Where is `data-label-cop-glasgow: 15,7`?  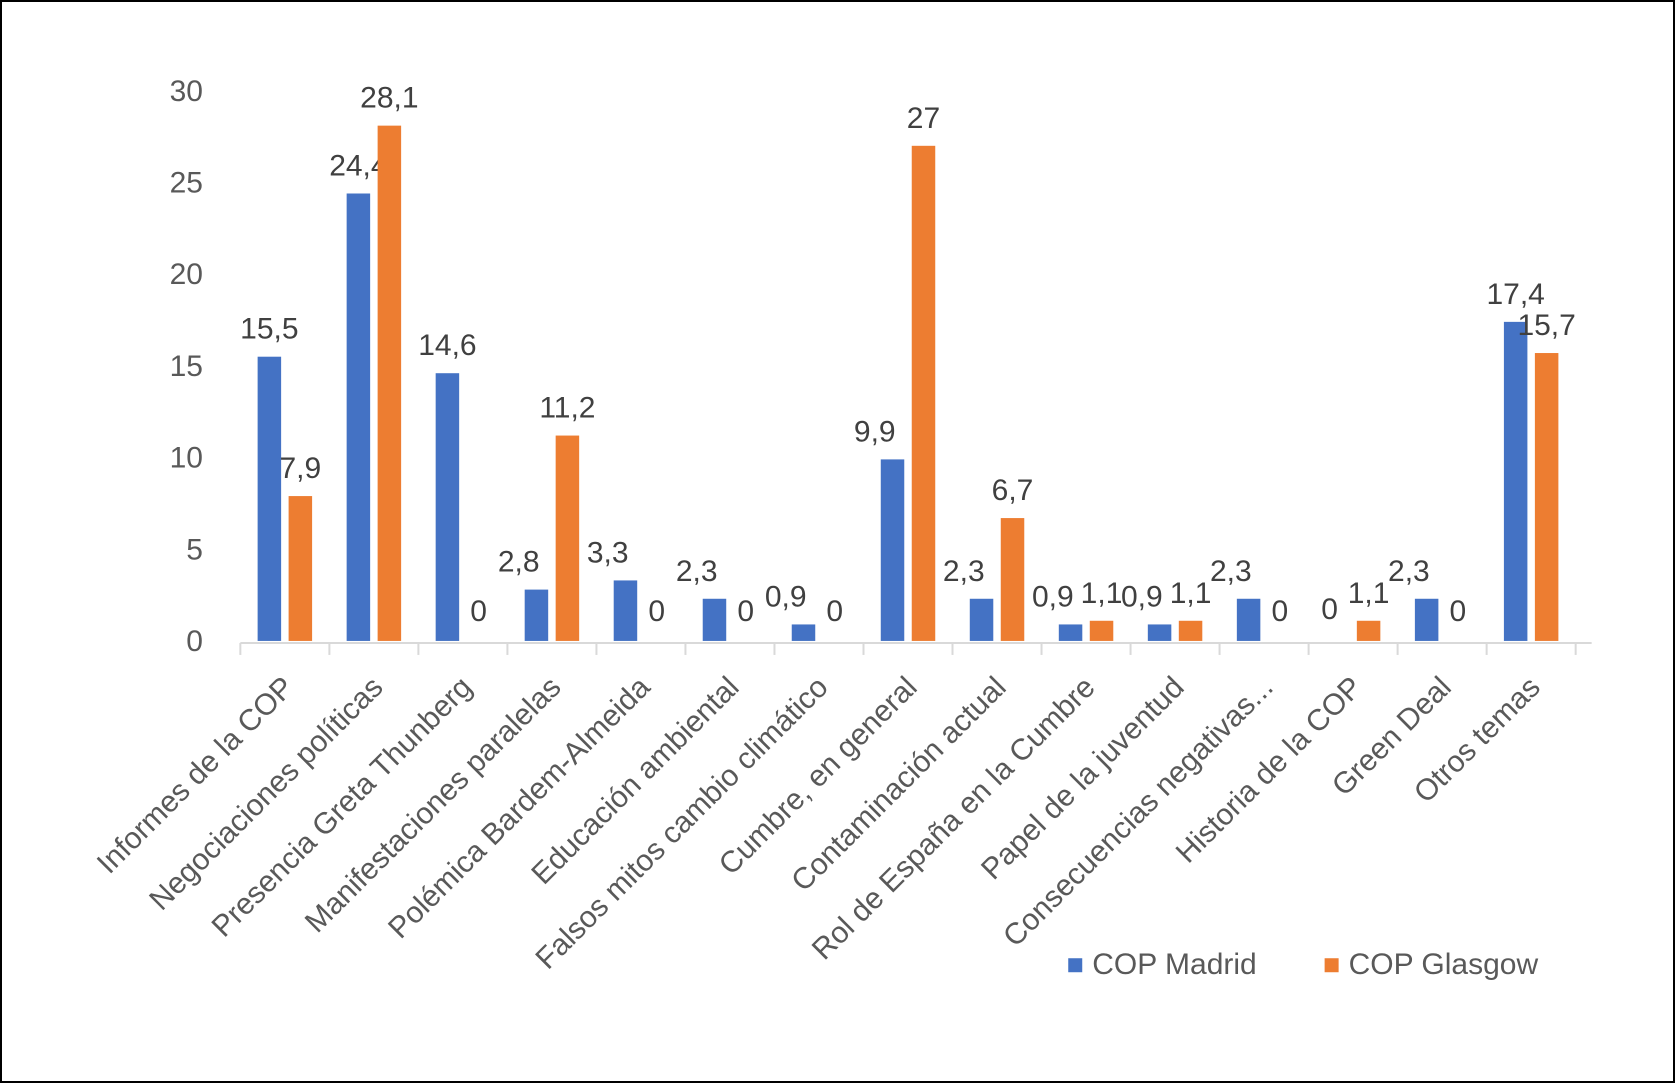 data-label-cop-glasgow: 15,7 is located at coordinates (1546, 325).